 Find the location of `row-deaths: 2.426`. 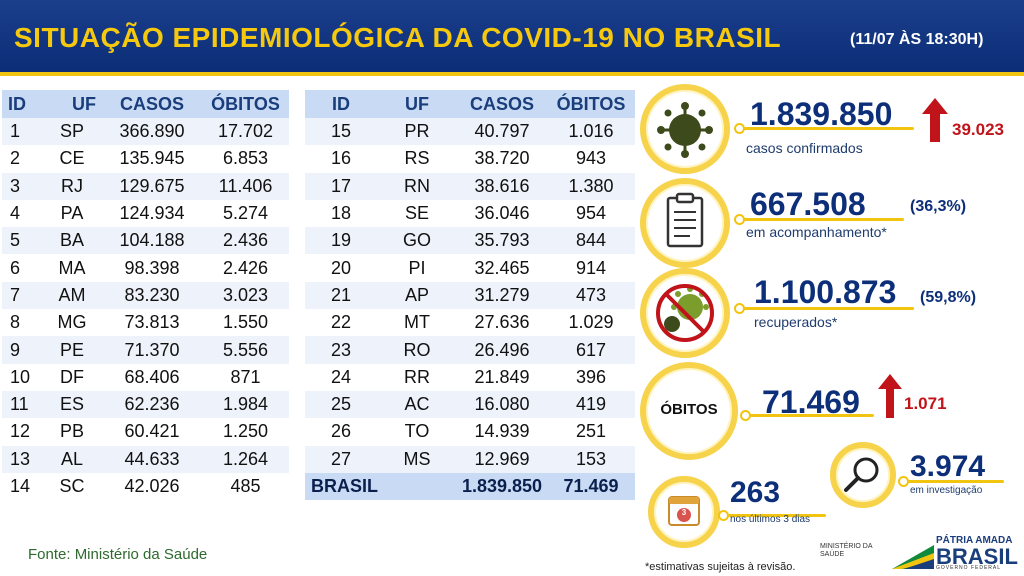

row-deaths: 2.426 is located at coordinates (245, 268).